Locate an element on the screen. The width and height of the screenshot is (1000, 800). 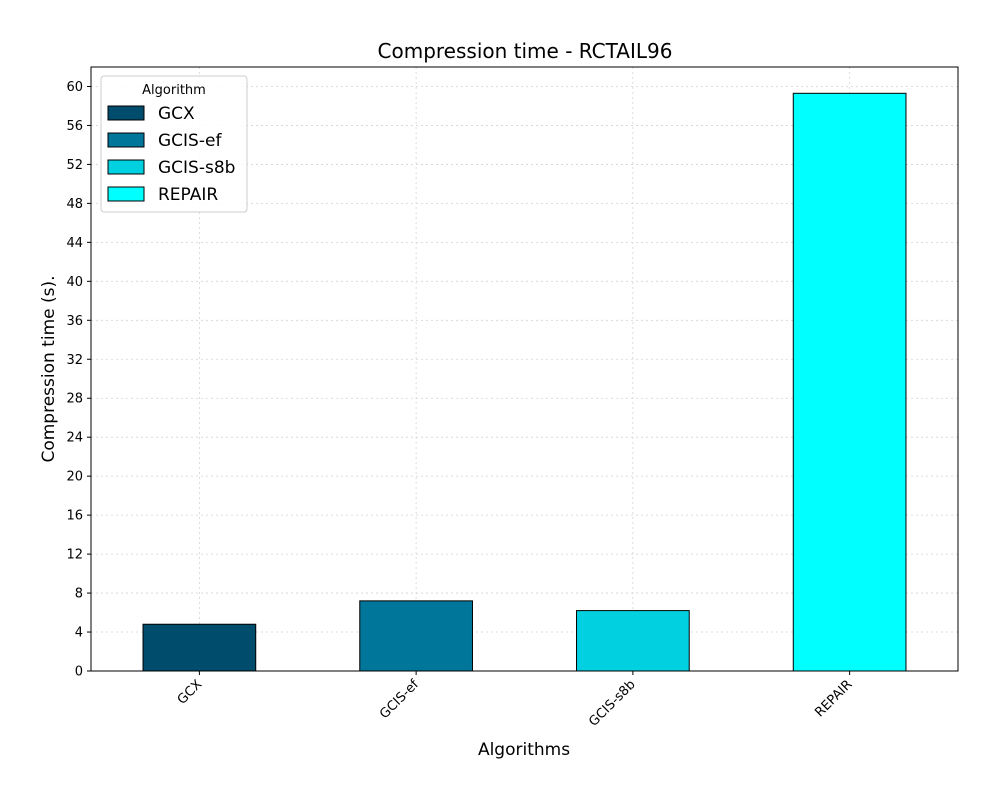
legend-label: GCIS-s8b is located at coordinates (196, 168).